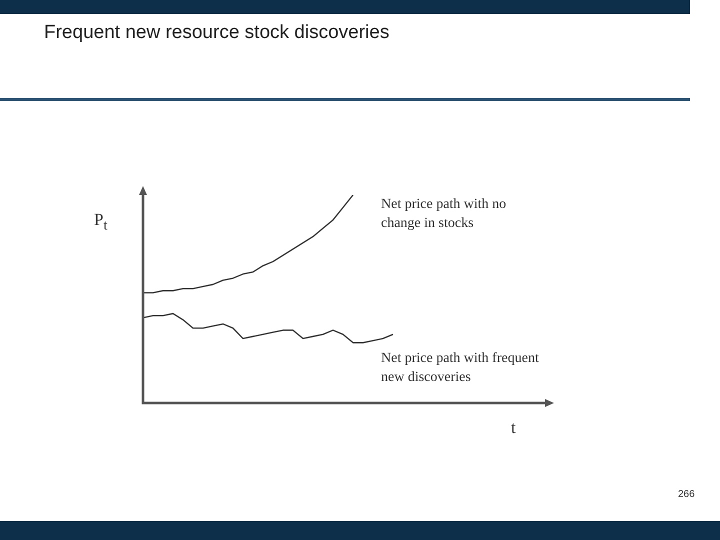  I want to click on x-axis-title: t, so click(513, 428).